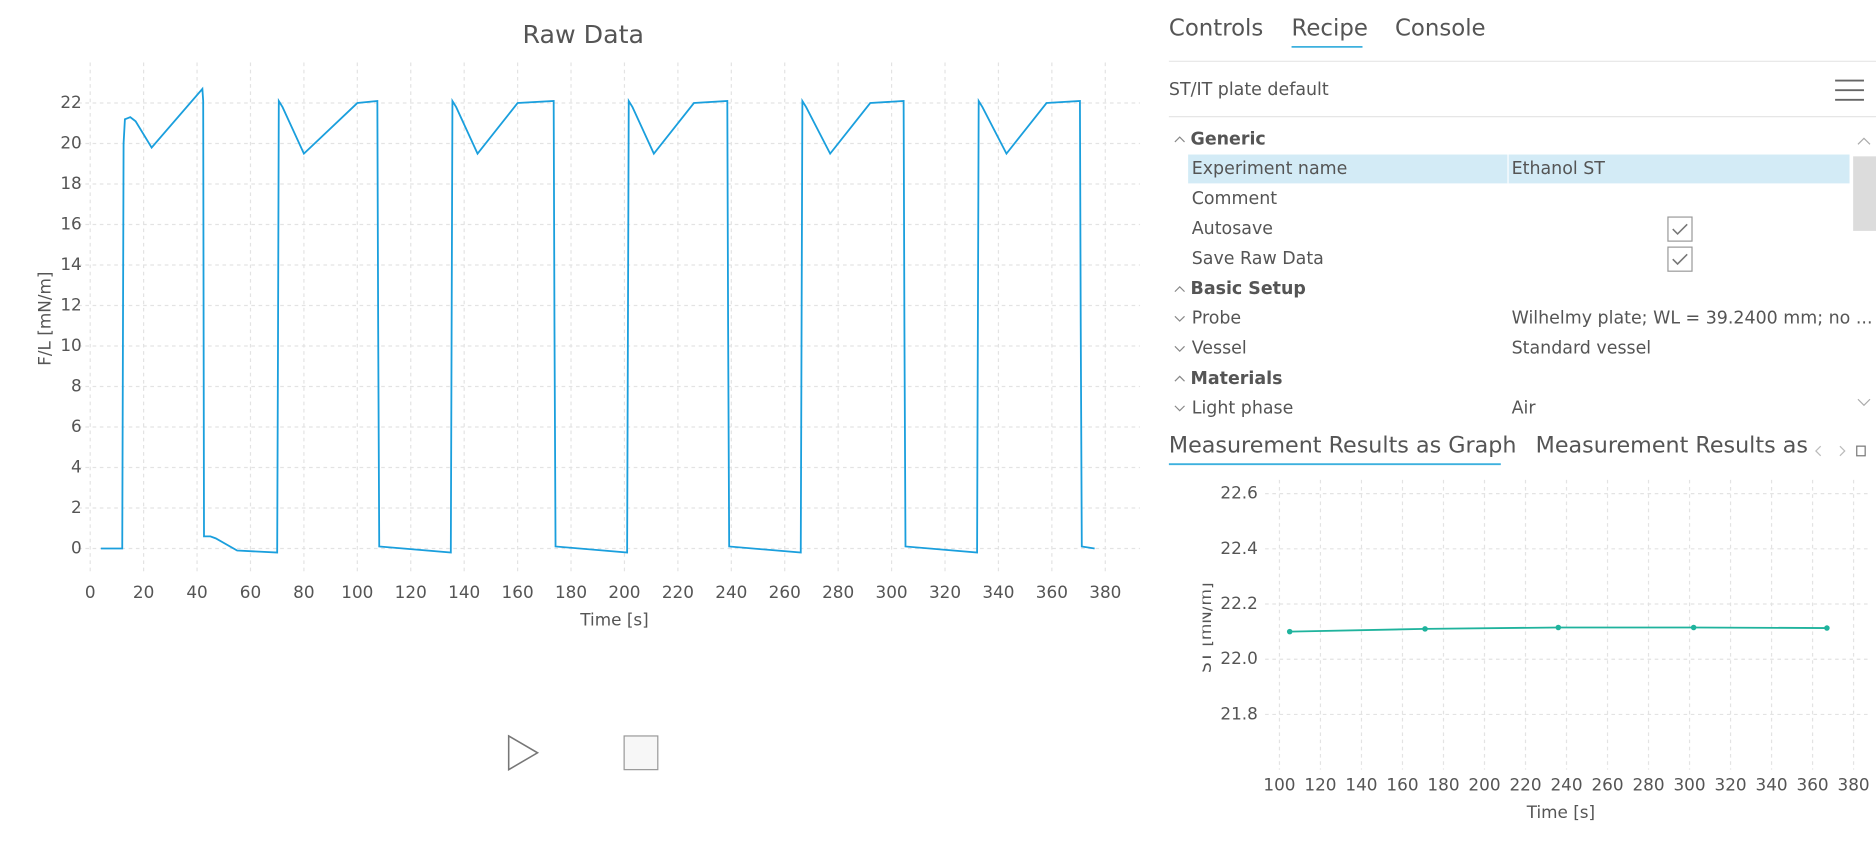 The width and height of the screenshot is (1876, 846). Describe the element at coordinates (785, 592) in the screenshot. I see `x-tick-label: 260` at that location.